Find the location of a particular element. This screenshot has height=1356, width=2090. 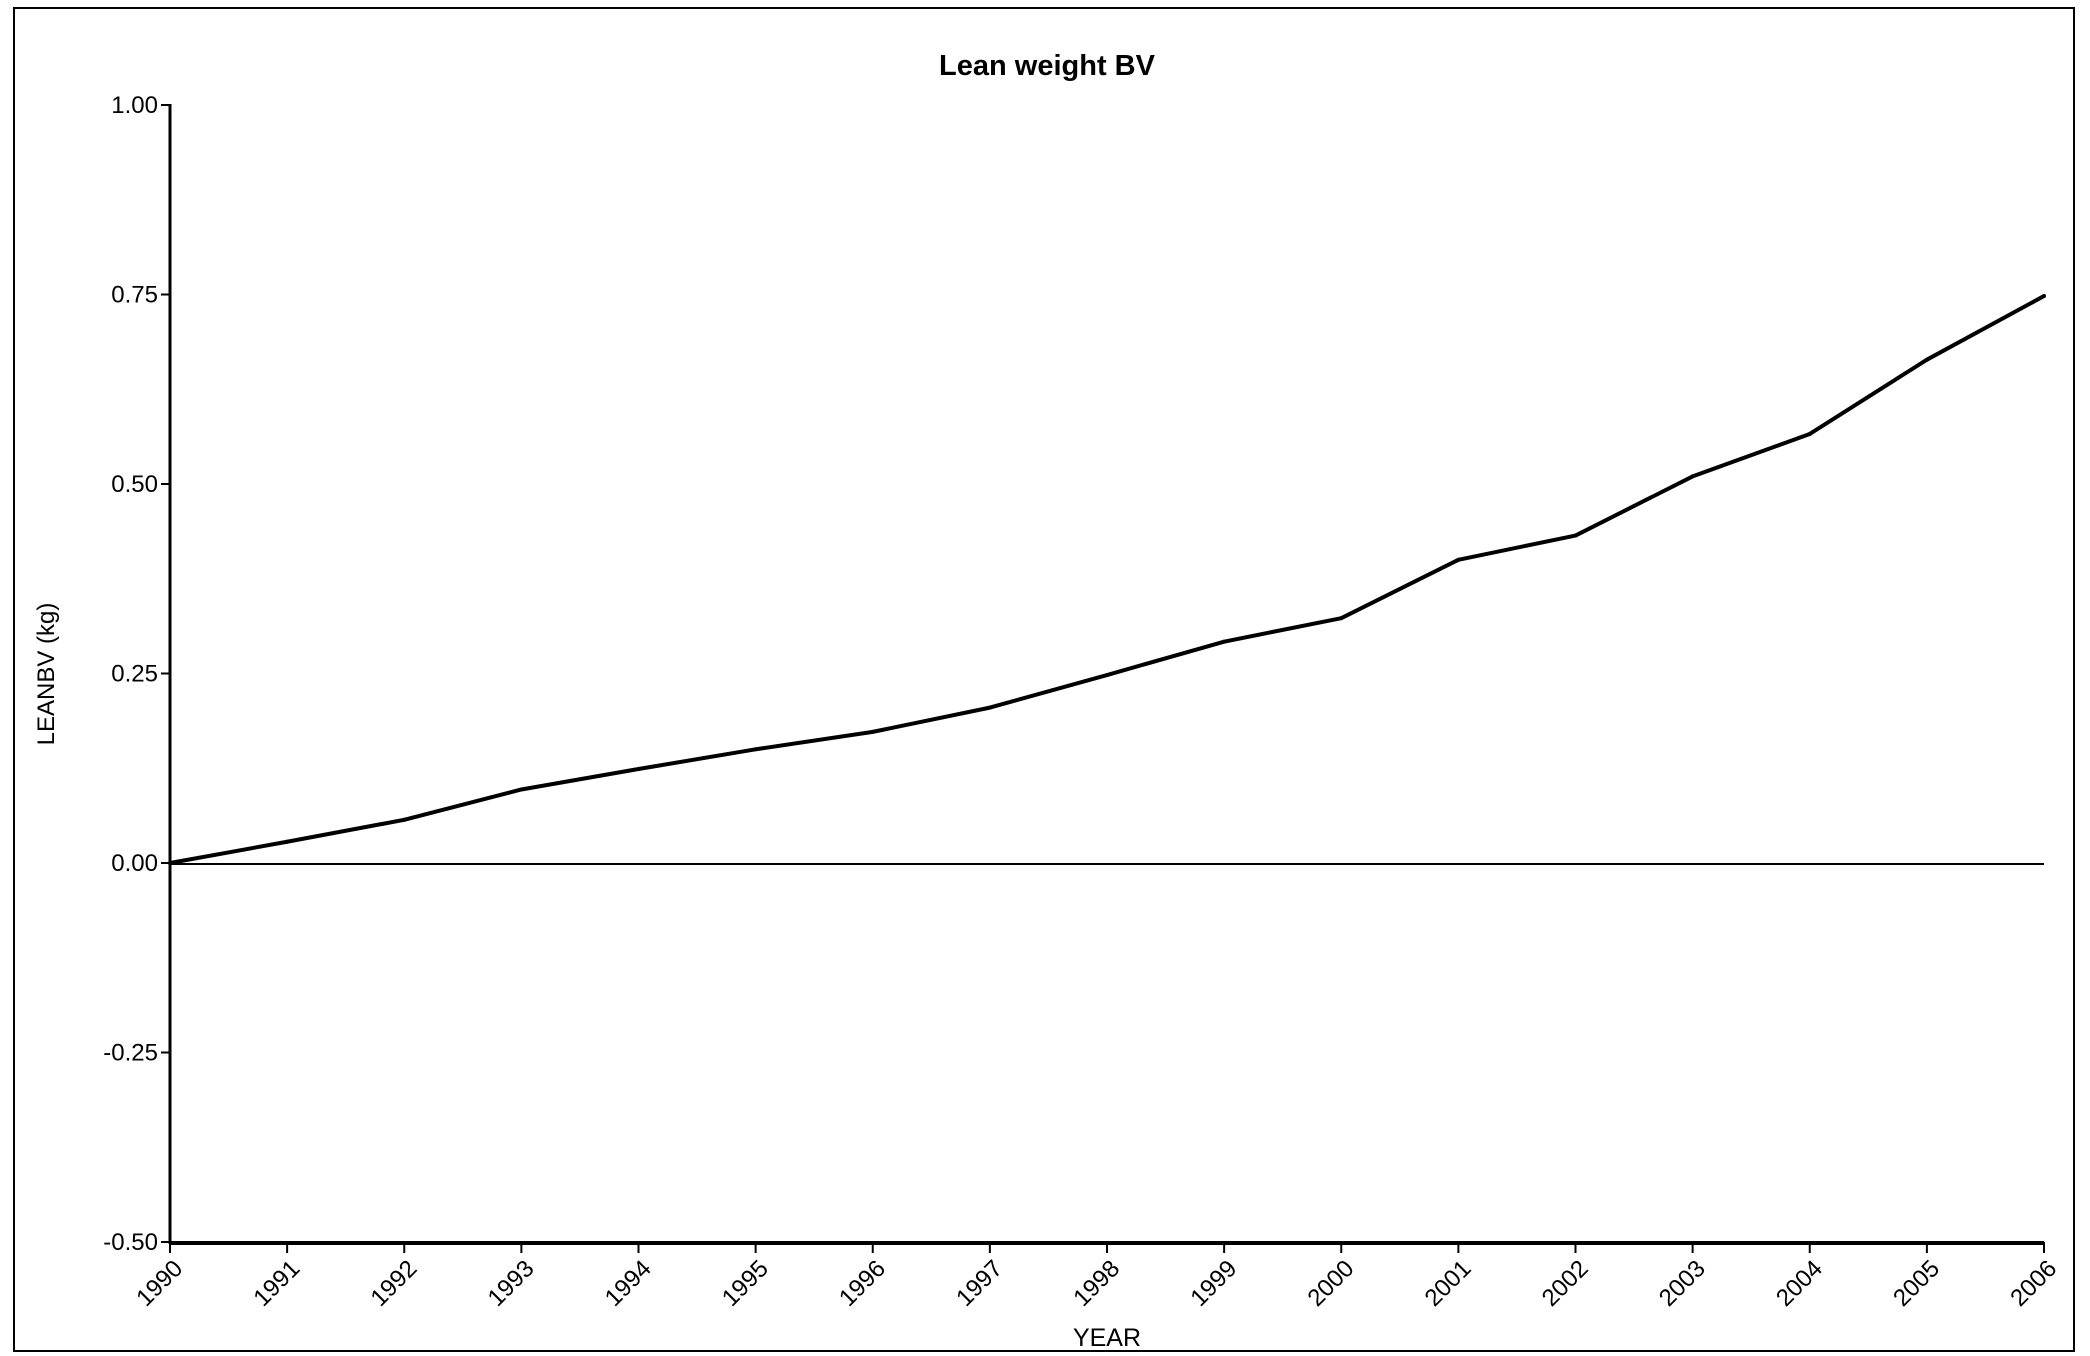

x-tick-label: 2001 is located at coordinates (1448, 1283).